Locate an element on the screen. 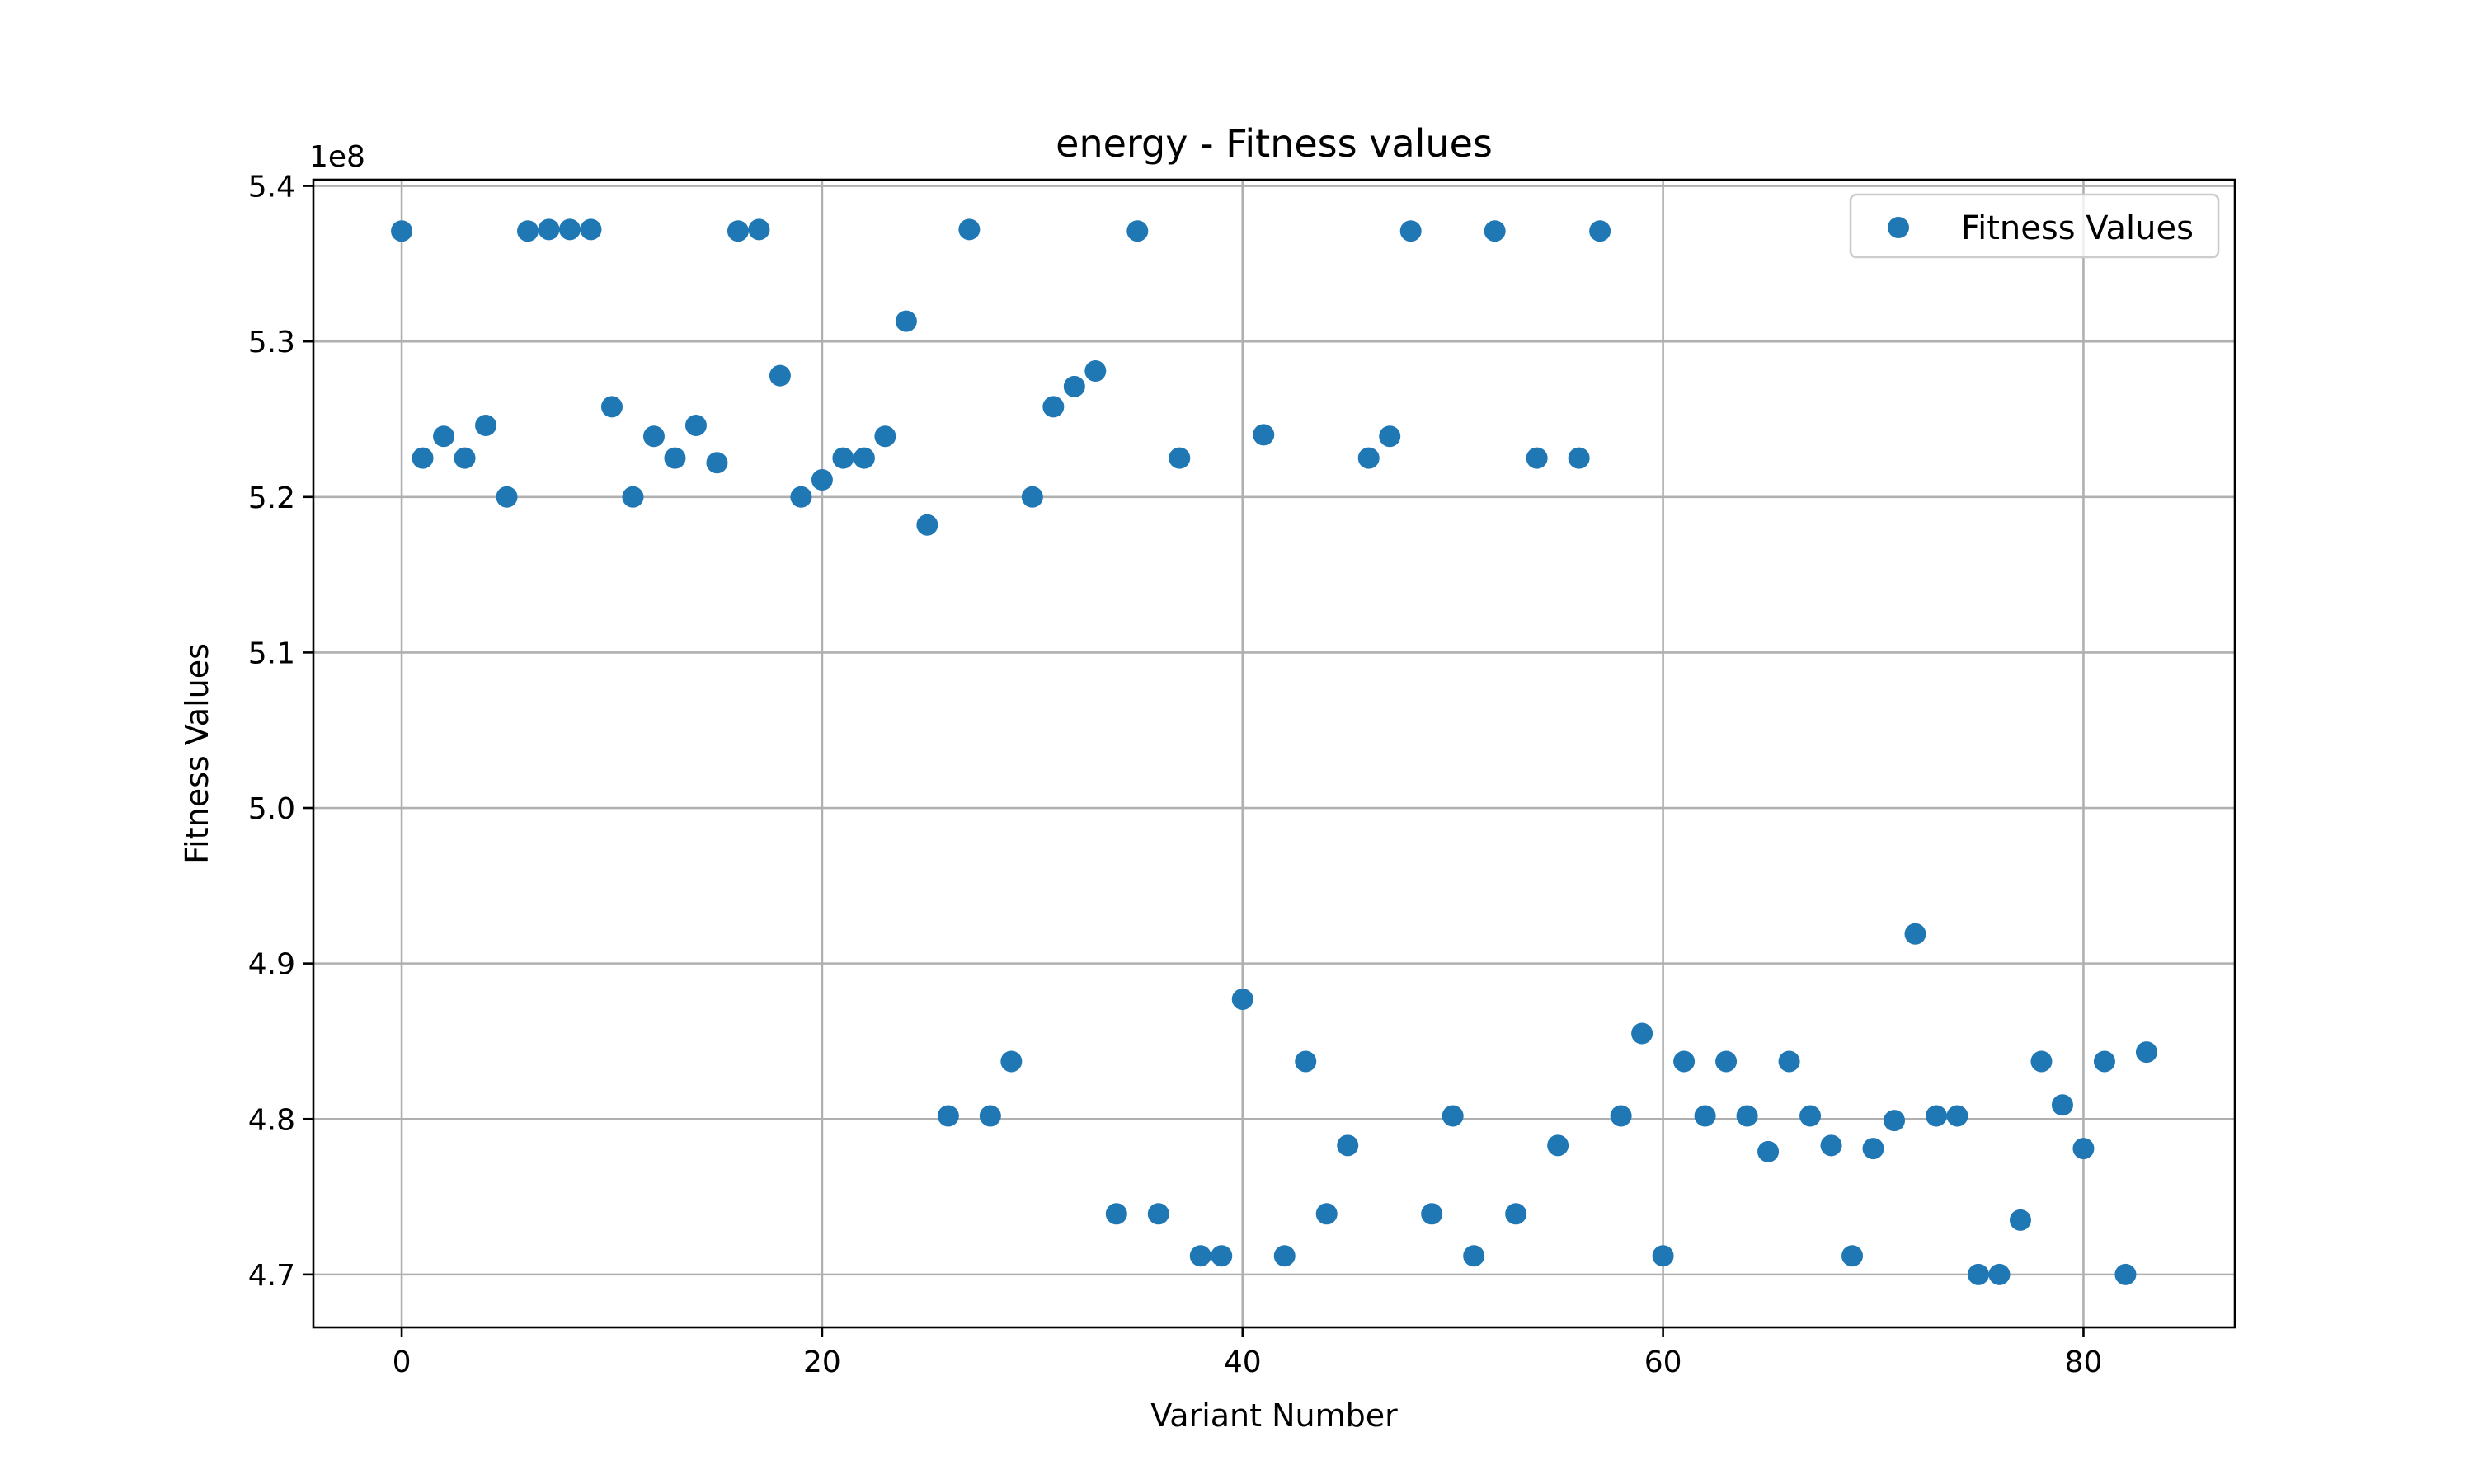 The image size is (2474, 1484). x-tick-label: 80 is located at coordinates (2084, 1362).